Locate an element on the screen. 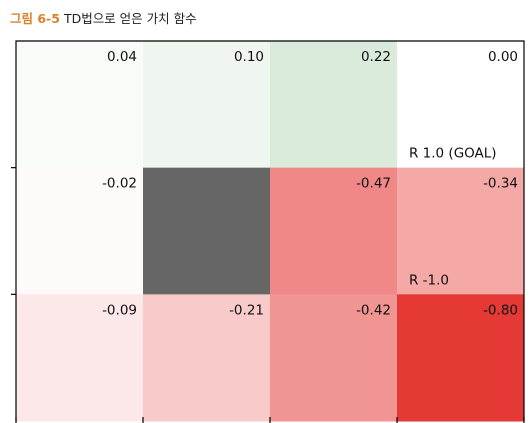 The image size is (532, 423). cell-value-label: -0.21 is located at coordinates (246, 310).